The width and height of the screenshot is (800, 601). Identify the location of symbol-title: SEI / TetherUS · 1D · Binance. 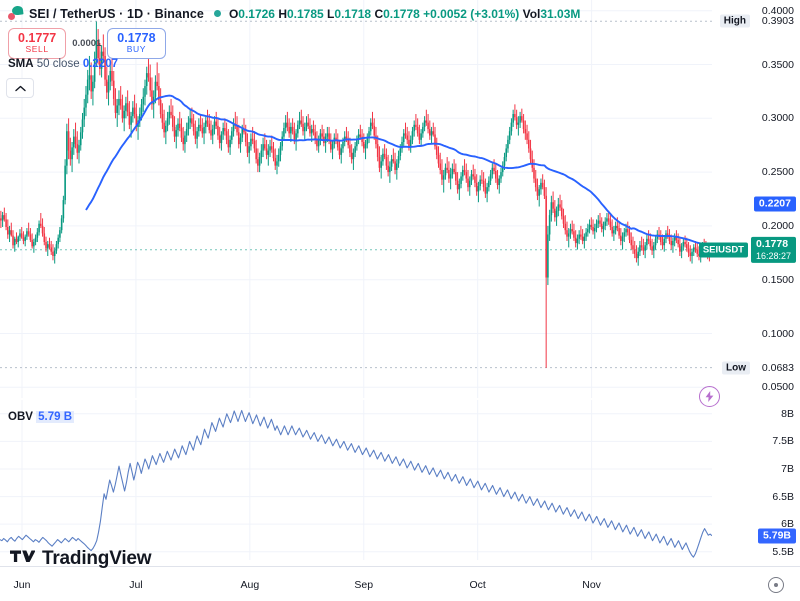
(116, 13).